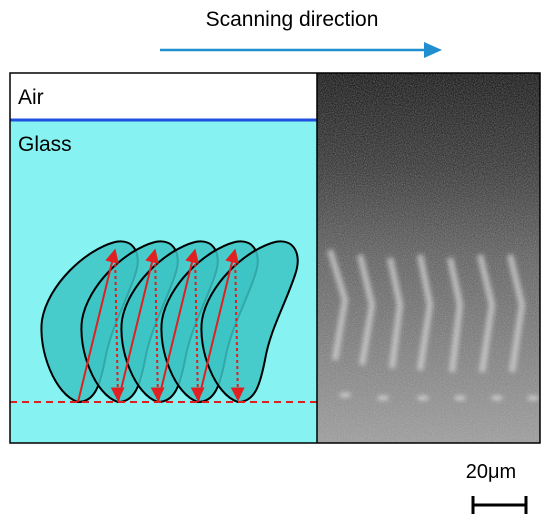  I want to click on scale-label: 20μm, so click(491, 472).